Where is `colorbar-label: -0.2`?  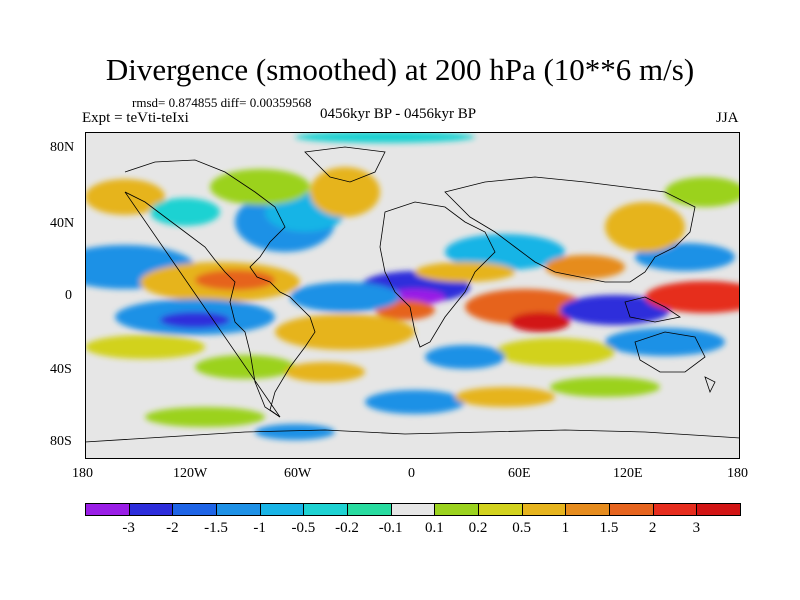
colorbar-label: -0.2 is located at coordinates (347, 528).